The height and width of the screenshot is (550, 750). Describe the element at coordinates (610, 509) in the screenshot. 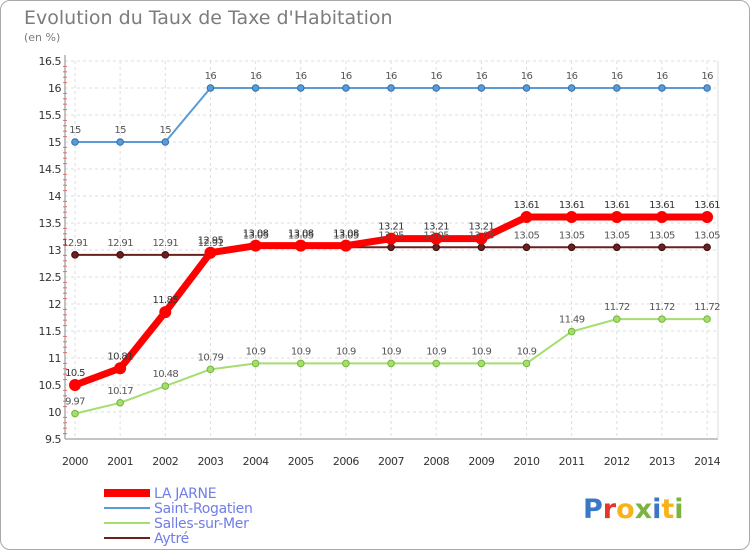

I see `logo-letter: r` at that location.